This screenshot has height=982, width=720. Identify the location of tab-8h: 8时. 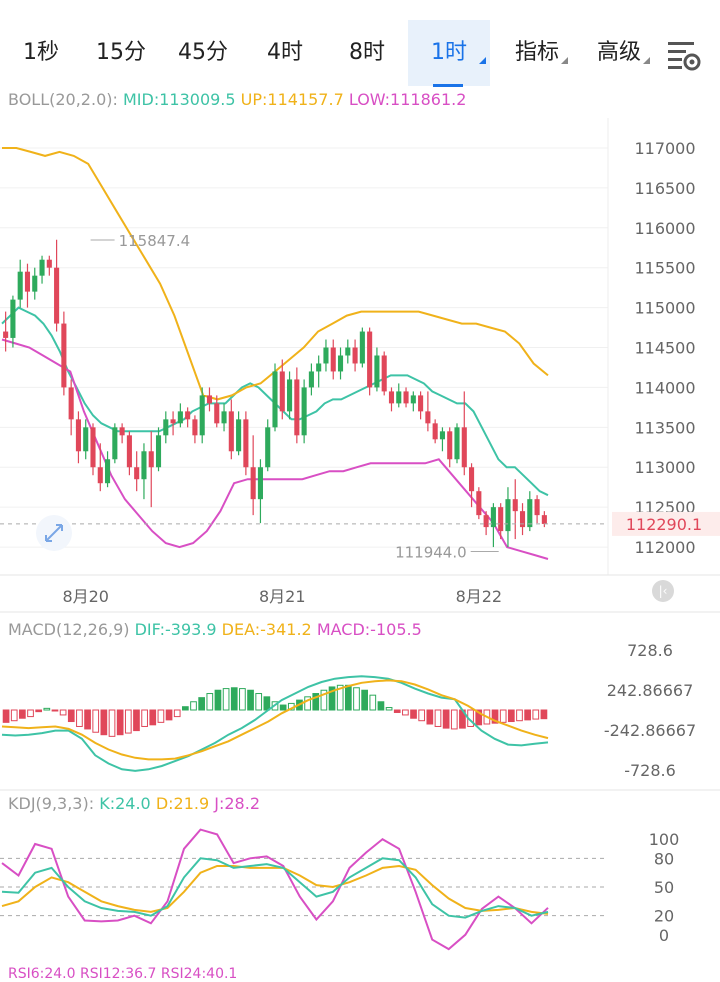
(367, 53).